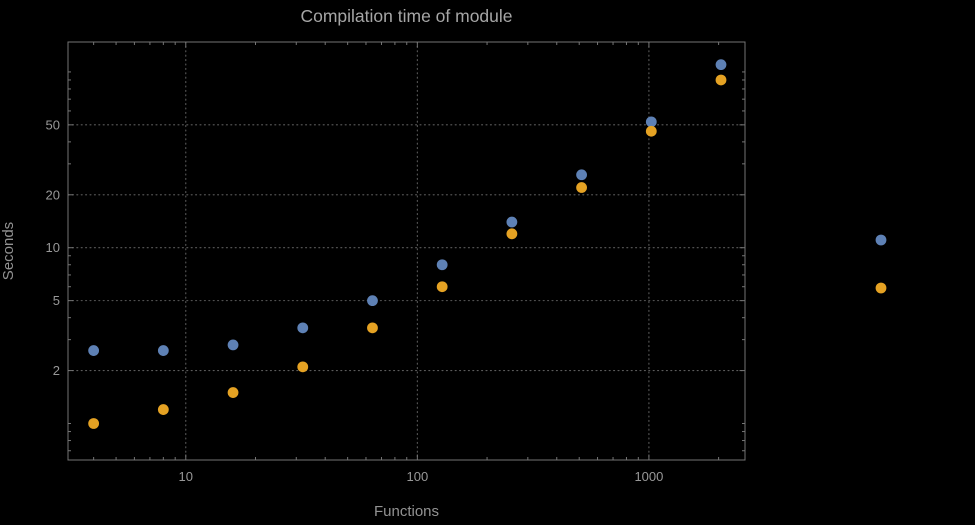  Describe the element at coordinates (406, 511) in the screenshot. I see `x-axis-label: Functions` at that location.